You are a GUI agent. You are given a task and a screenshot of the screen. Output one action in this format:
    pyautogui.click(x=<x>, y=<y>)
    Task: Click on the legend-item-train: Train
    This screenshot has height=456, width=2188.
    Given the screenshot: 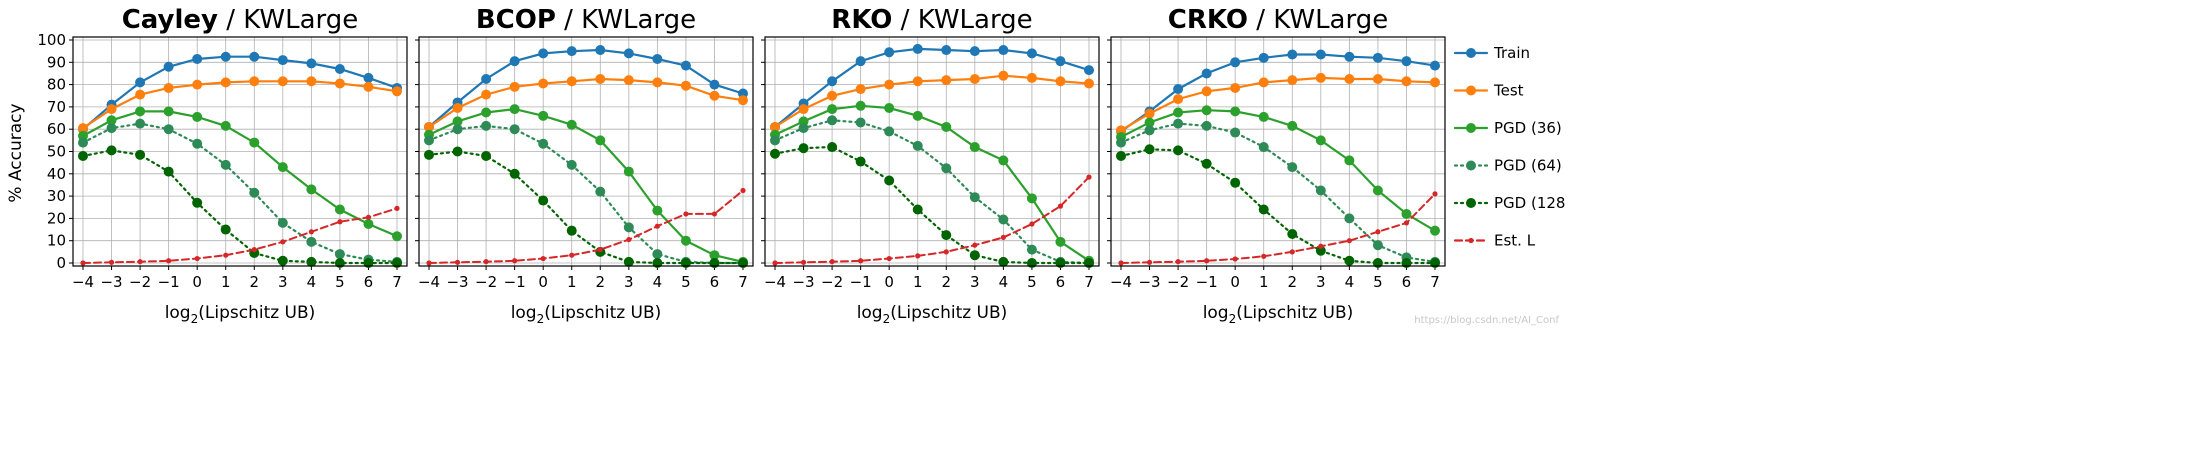 What is the action you would take?
    pyautogui.click(x=1491, y=53)
    